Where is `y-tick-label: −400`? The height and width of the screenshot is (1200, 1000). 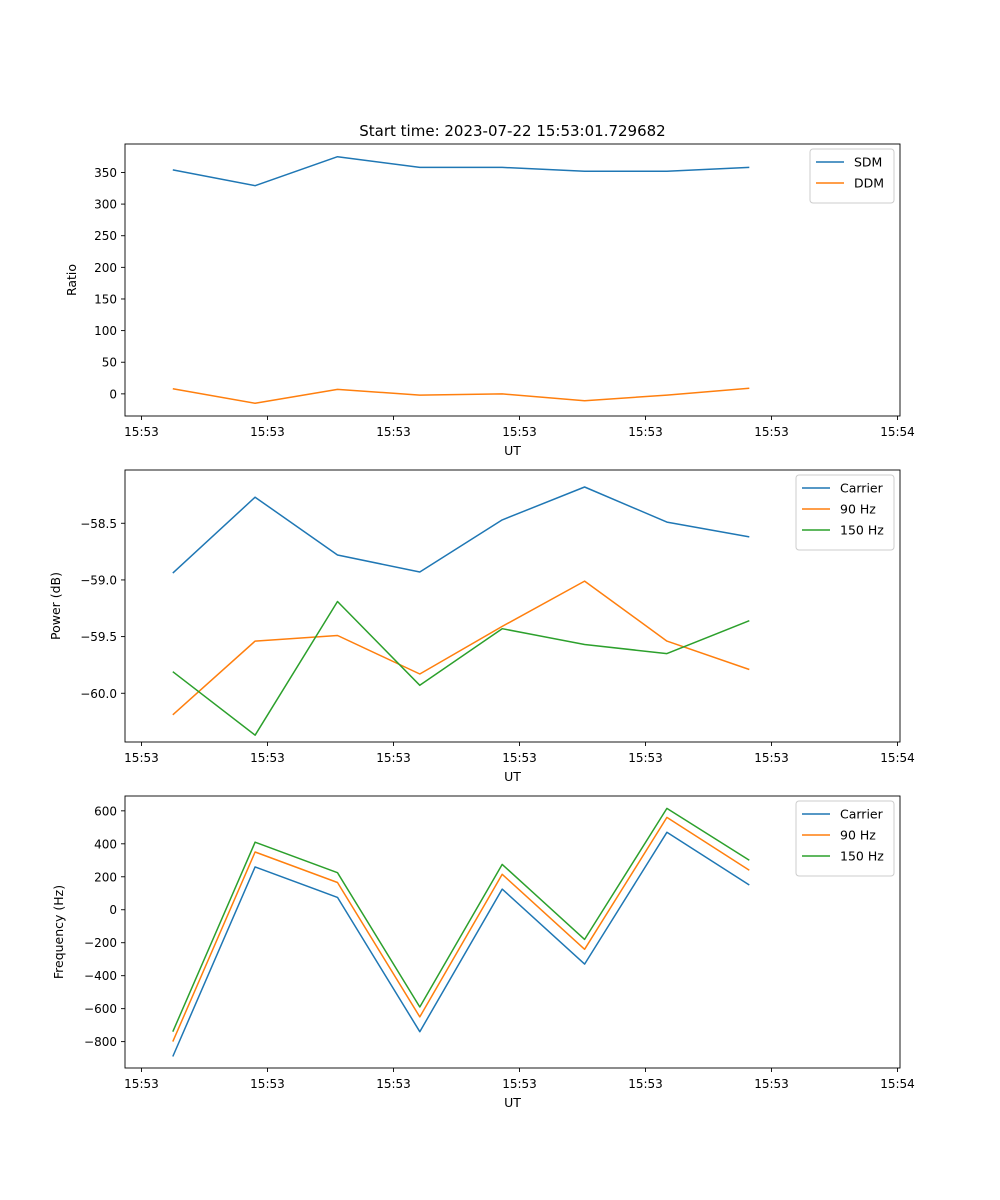 y-tick-label: −400 is located at coordinates (100, 976).